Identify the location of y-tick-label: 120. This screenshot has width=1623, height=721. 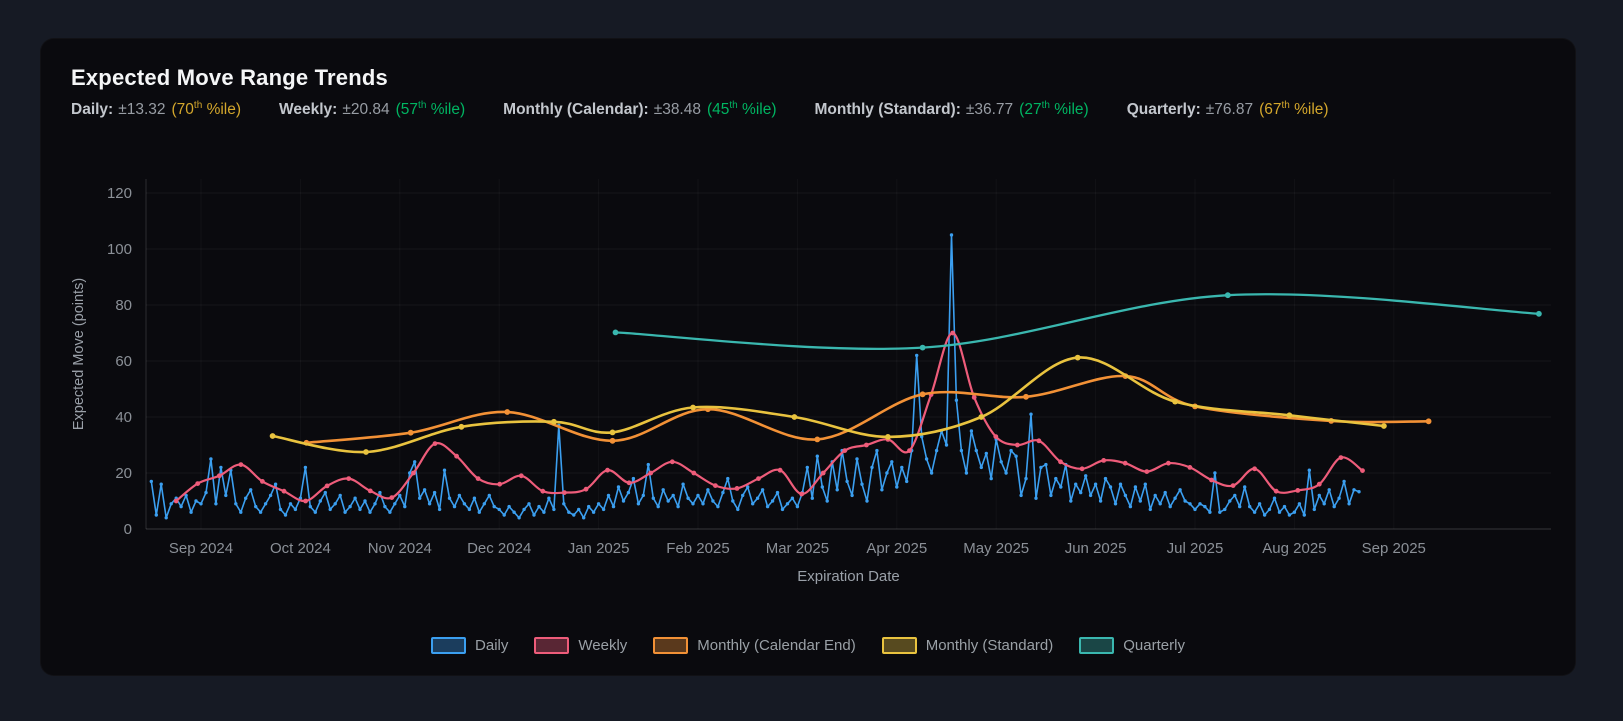
(119, 193).